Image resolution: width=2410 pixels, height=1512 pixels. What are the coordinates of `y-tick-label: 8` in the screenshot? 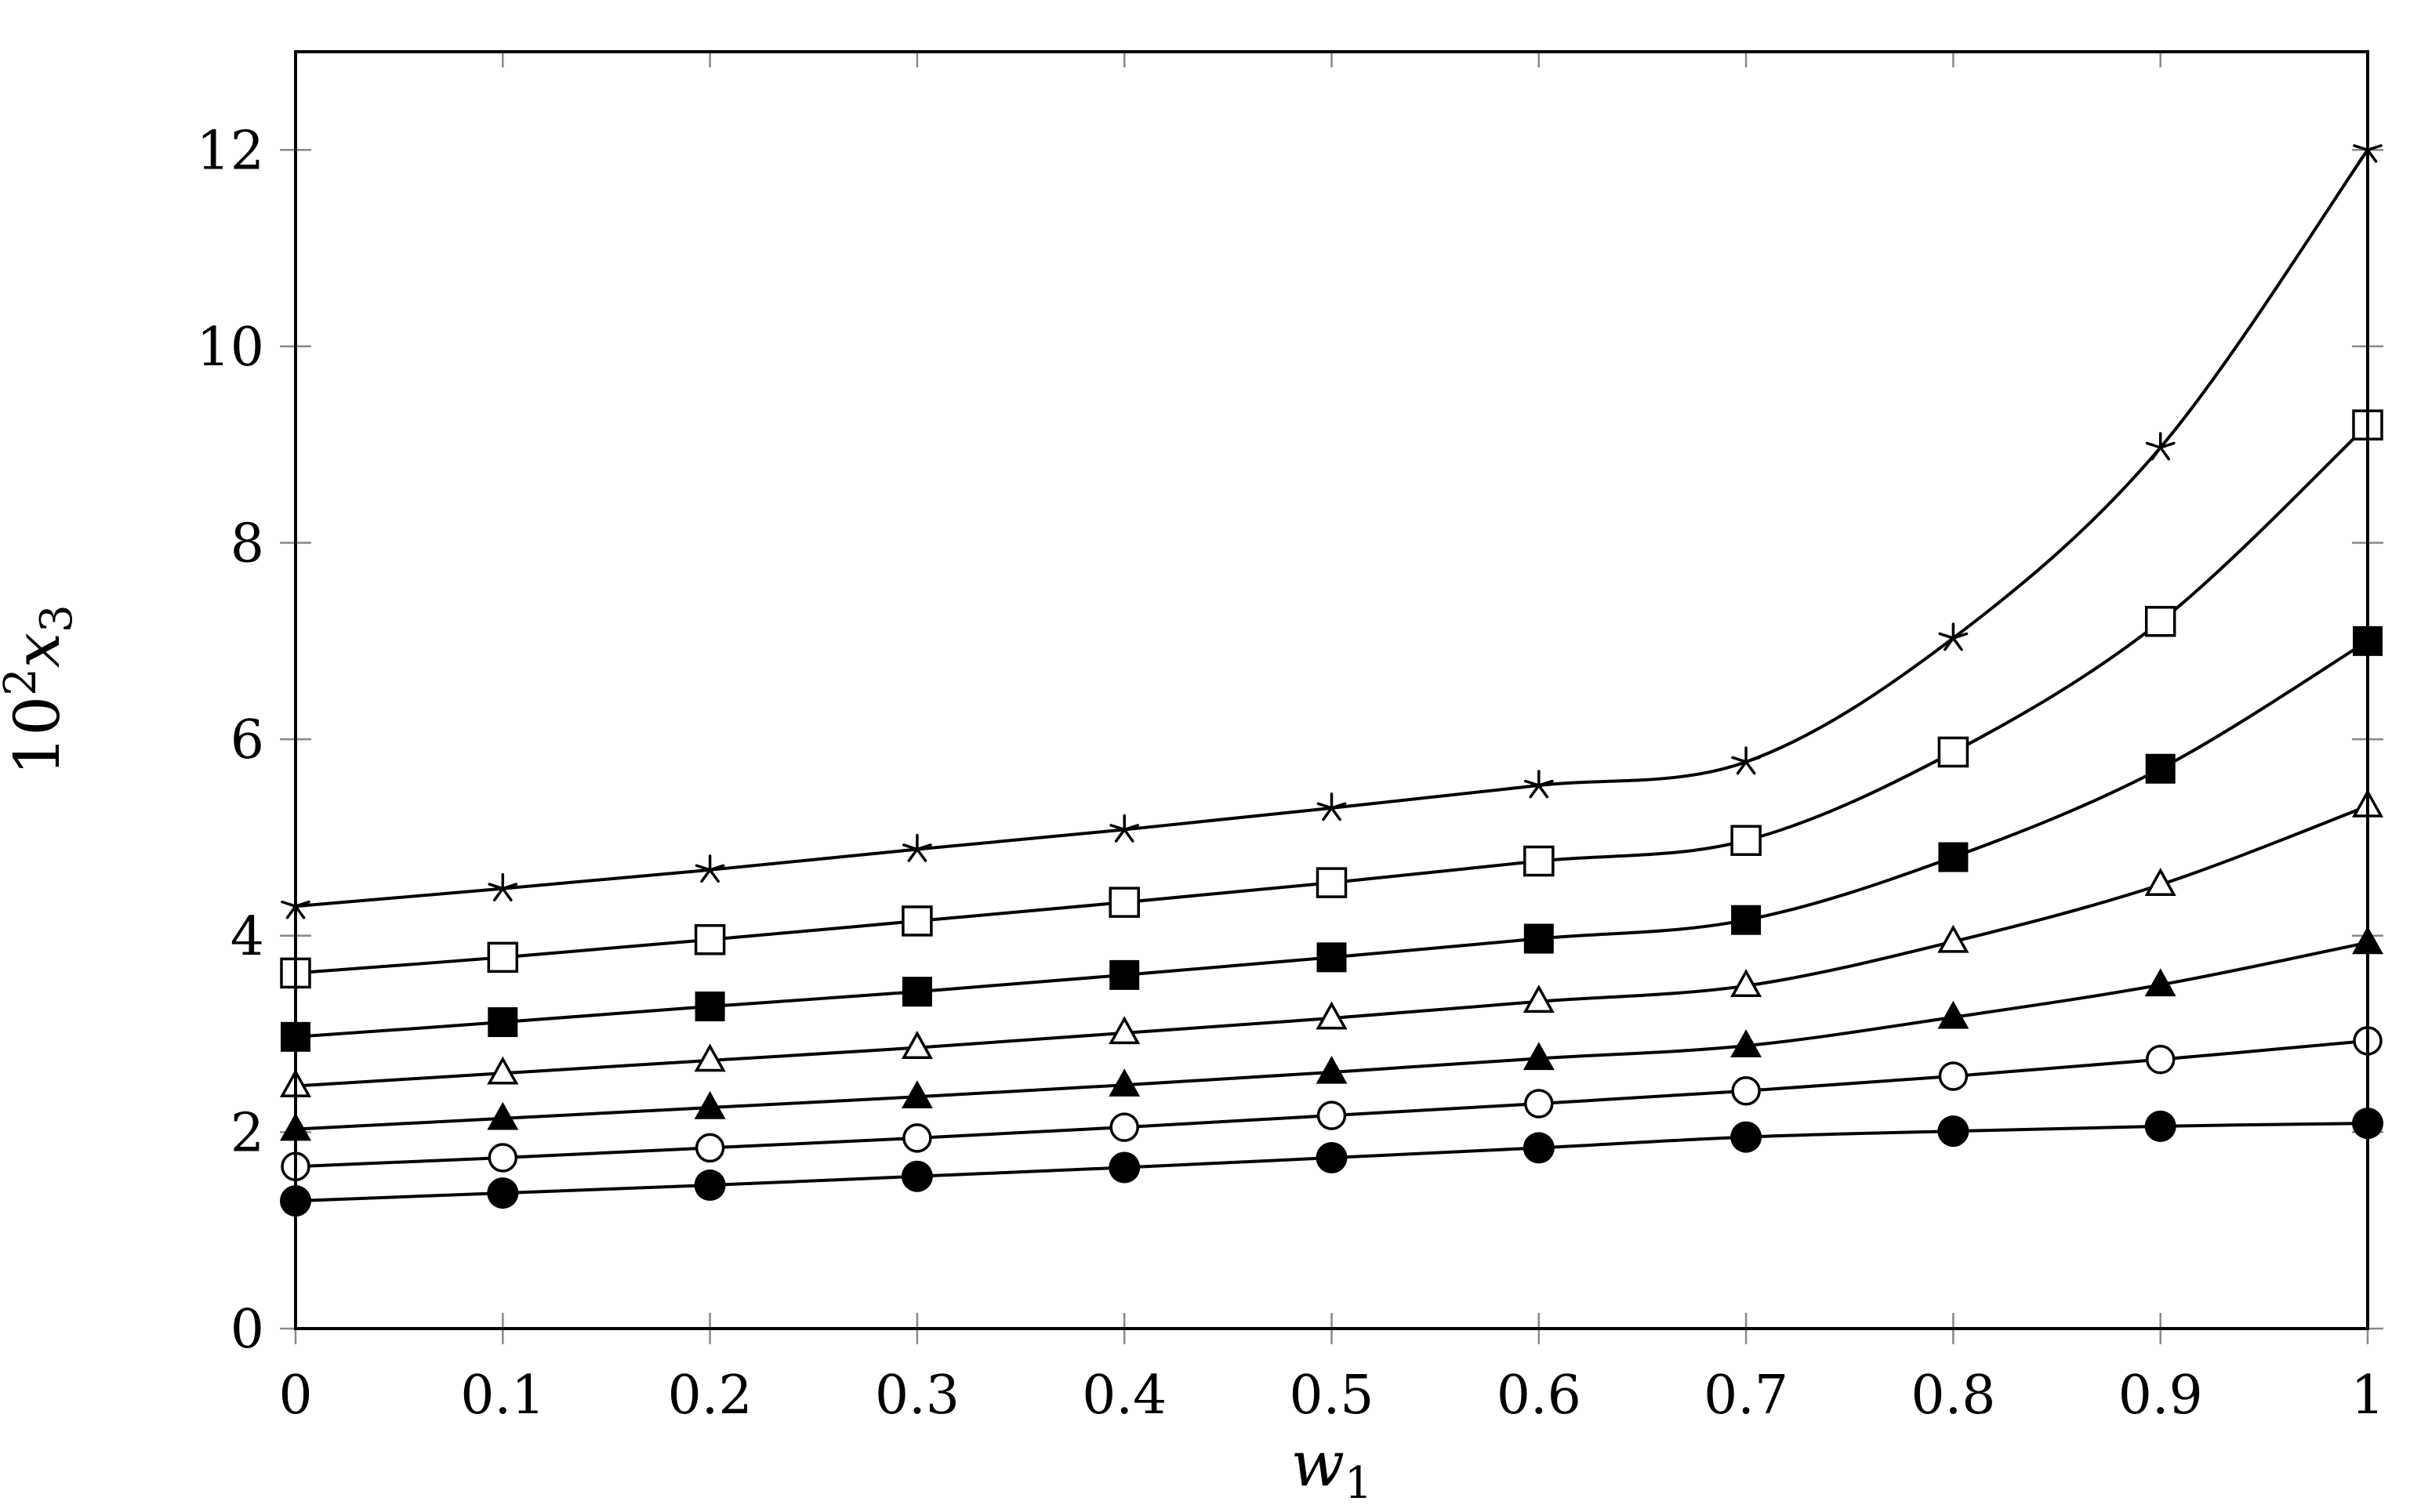 It's located at (247, 544).